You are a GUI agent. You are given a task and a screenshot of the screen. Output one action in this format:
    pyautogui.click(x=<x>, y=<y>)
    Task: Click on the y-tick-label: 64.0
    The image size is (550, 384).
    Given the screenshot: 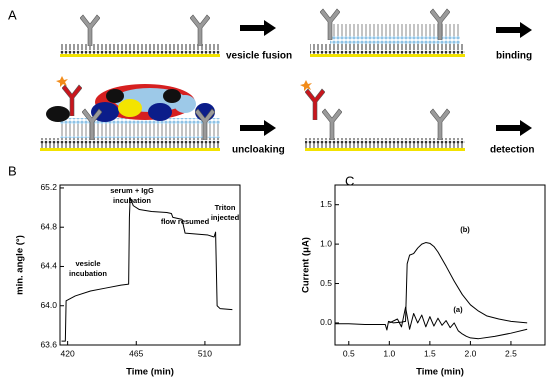 What is the action you would take?
    pyautogui.click(x=48, y=305)
    